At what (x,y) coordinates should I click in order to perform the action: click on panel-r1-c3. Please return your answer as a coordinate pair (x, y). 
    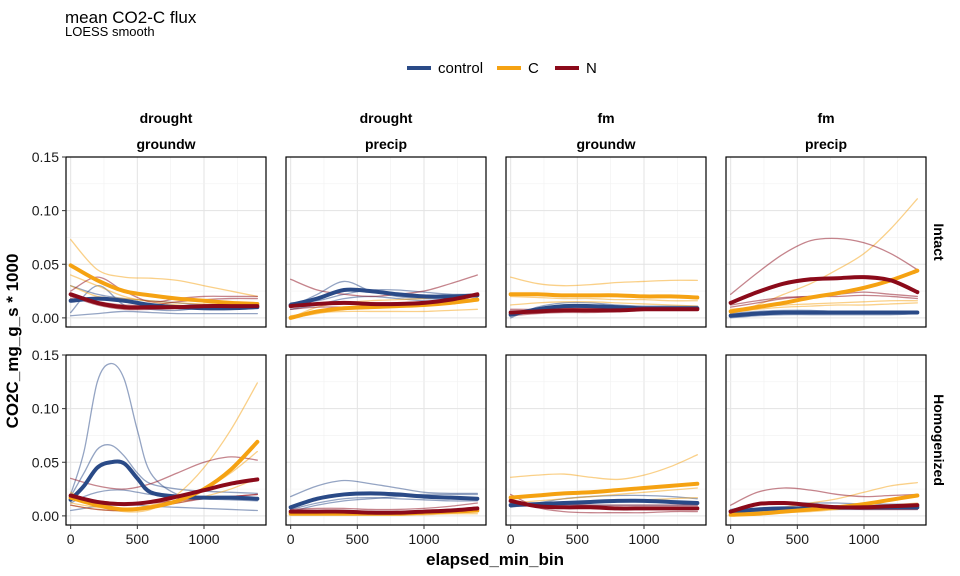
    Looking at the image, I should click on (826, 440).